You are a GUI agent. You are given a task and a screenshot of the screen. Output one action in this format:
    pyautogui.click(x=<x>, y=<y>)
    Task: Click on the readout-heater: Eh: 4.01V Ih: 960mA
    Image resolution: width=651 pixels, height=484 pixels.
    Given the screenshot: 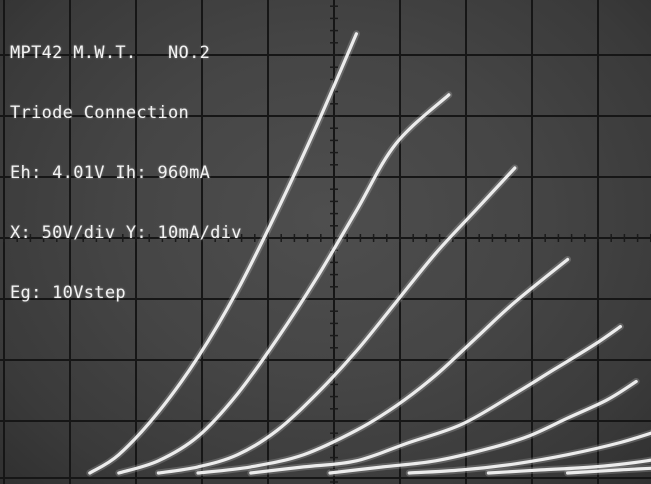 What is the action you would take?
    pyautogui.click(x=110, y=173)
    